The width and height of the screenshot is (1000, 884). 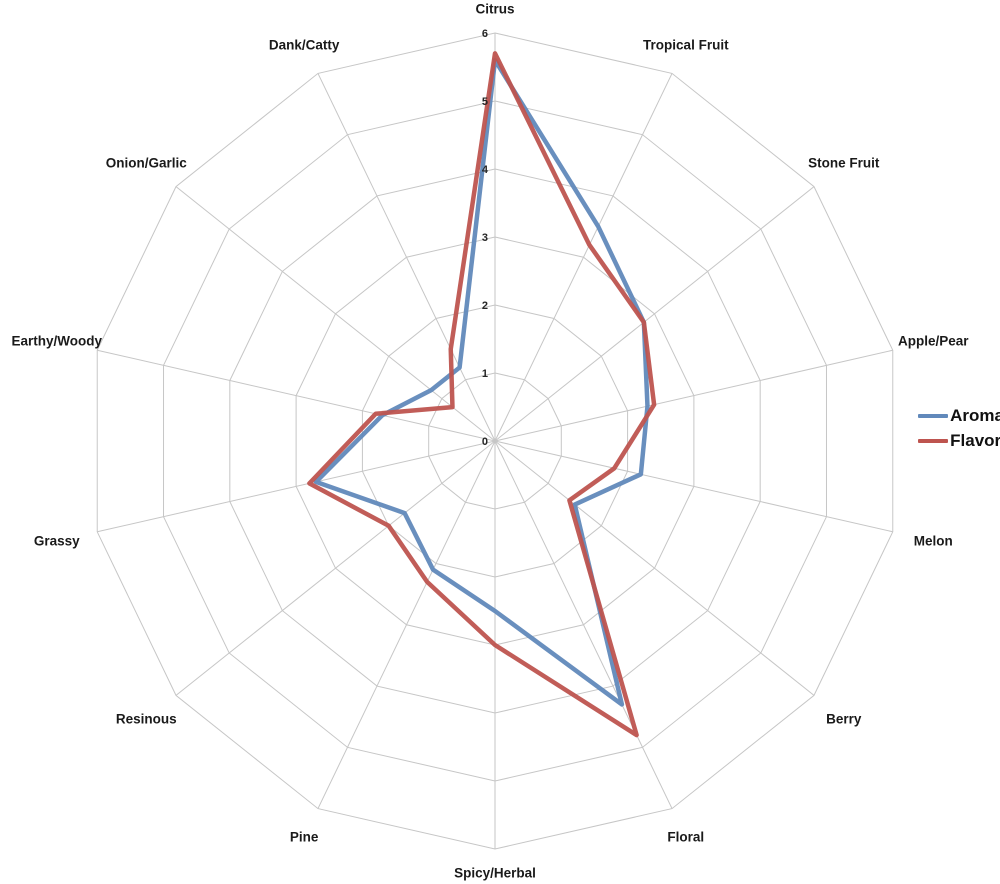 What do you see at coordinates (485, 34) in the screenshot?
I see `radial-tick-label: 6` at bounding box center [485, 34].